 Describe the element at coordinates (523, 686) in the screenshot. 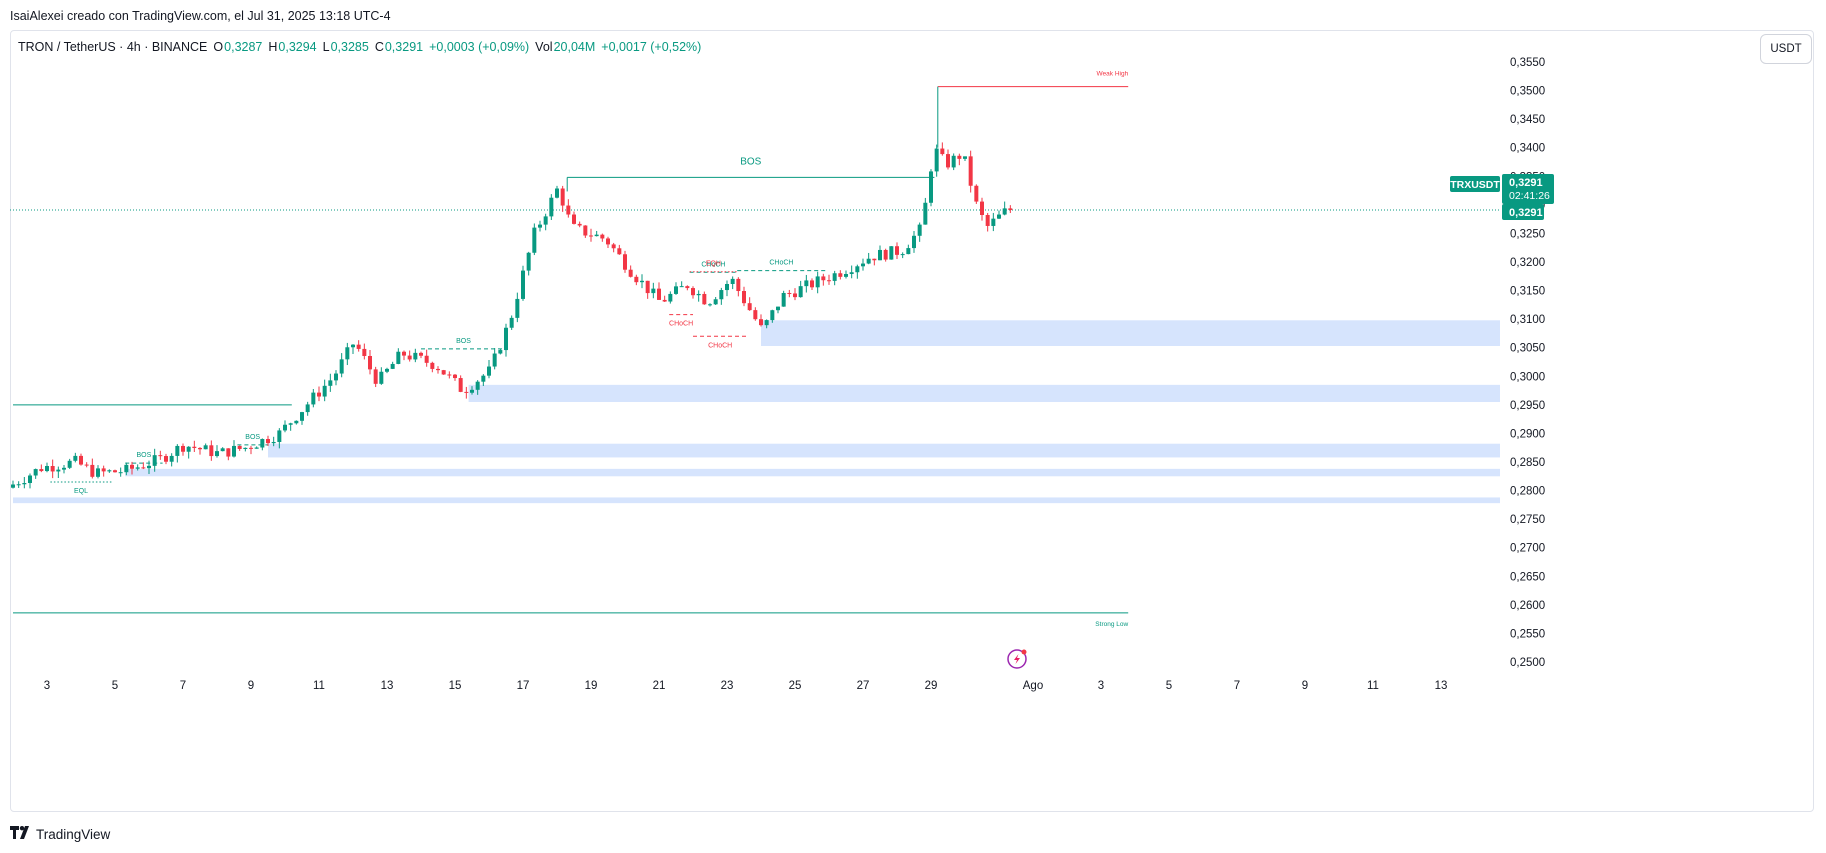

I see `time-tick: 17` at that location.